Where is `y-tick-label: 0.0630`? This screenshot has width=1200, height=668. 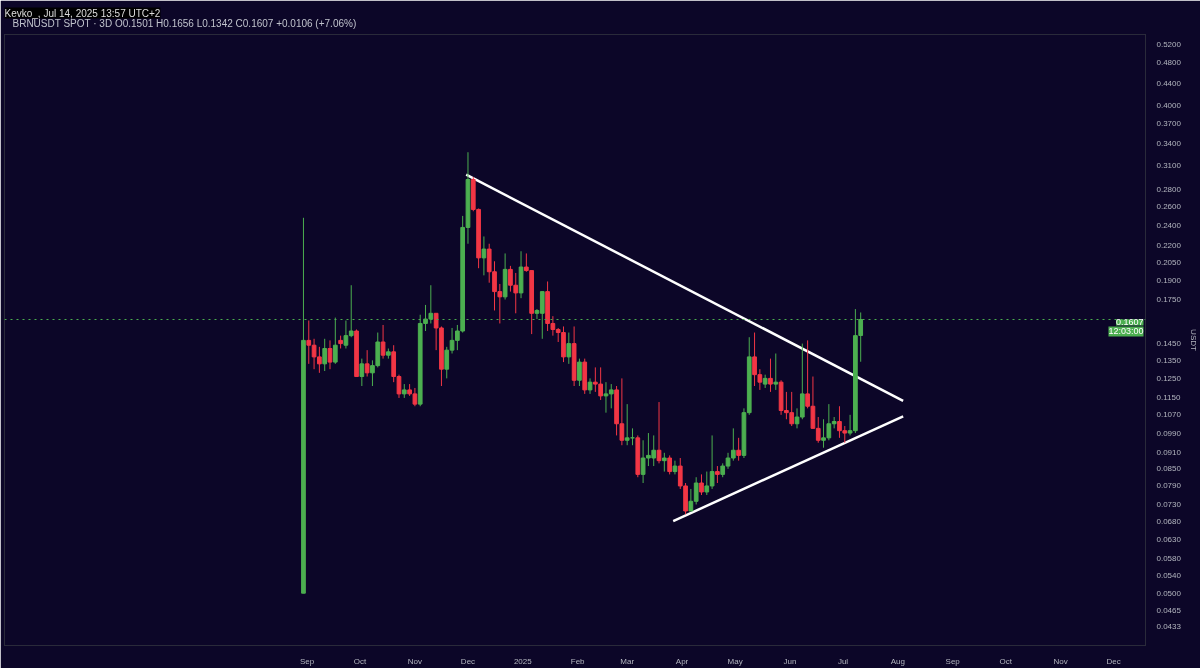 y-tick-label: 0.0630 is located at coordinates (1169, 539).